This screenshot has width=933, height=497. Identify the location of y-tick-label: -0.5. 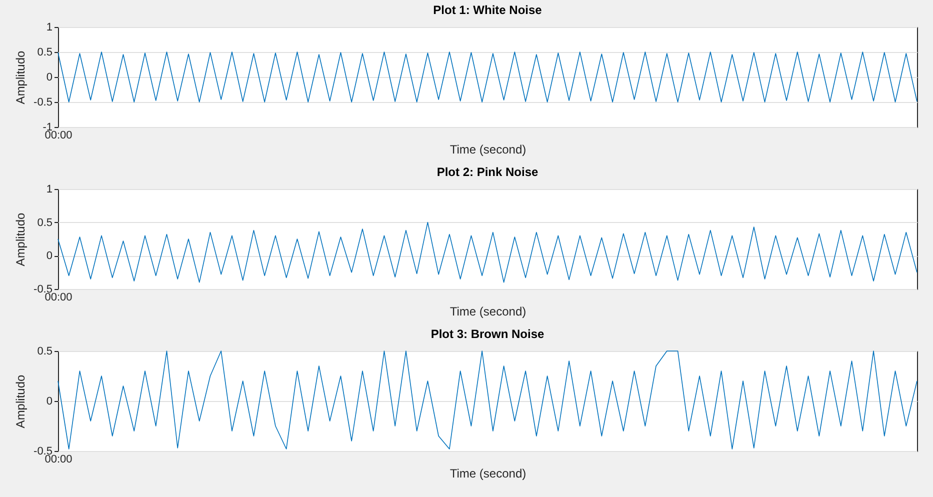
(43, 102).